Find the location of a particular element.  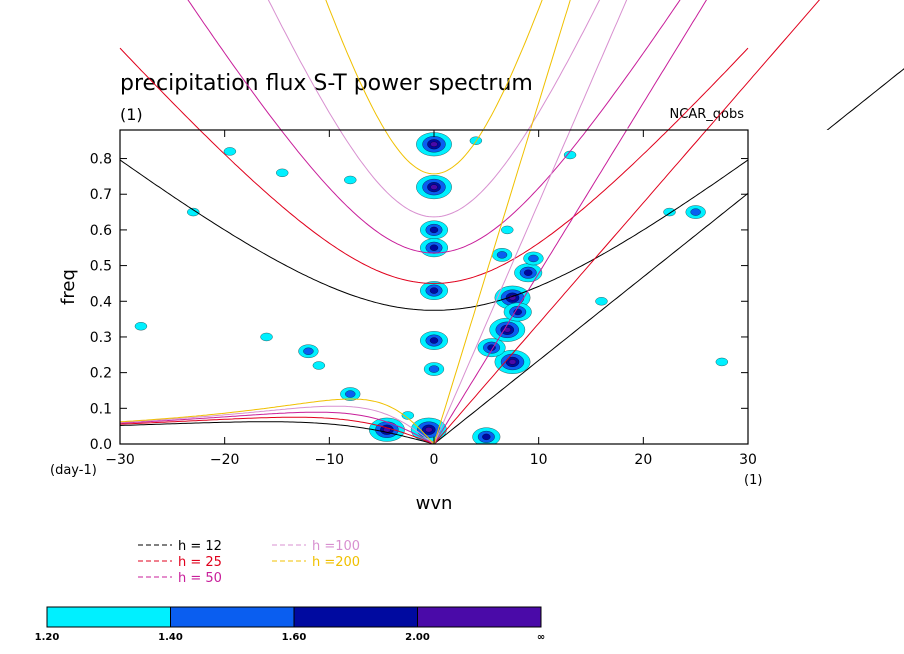

y-tick-label: 0.8 is located at coordinates (101, 160).